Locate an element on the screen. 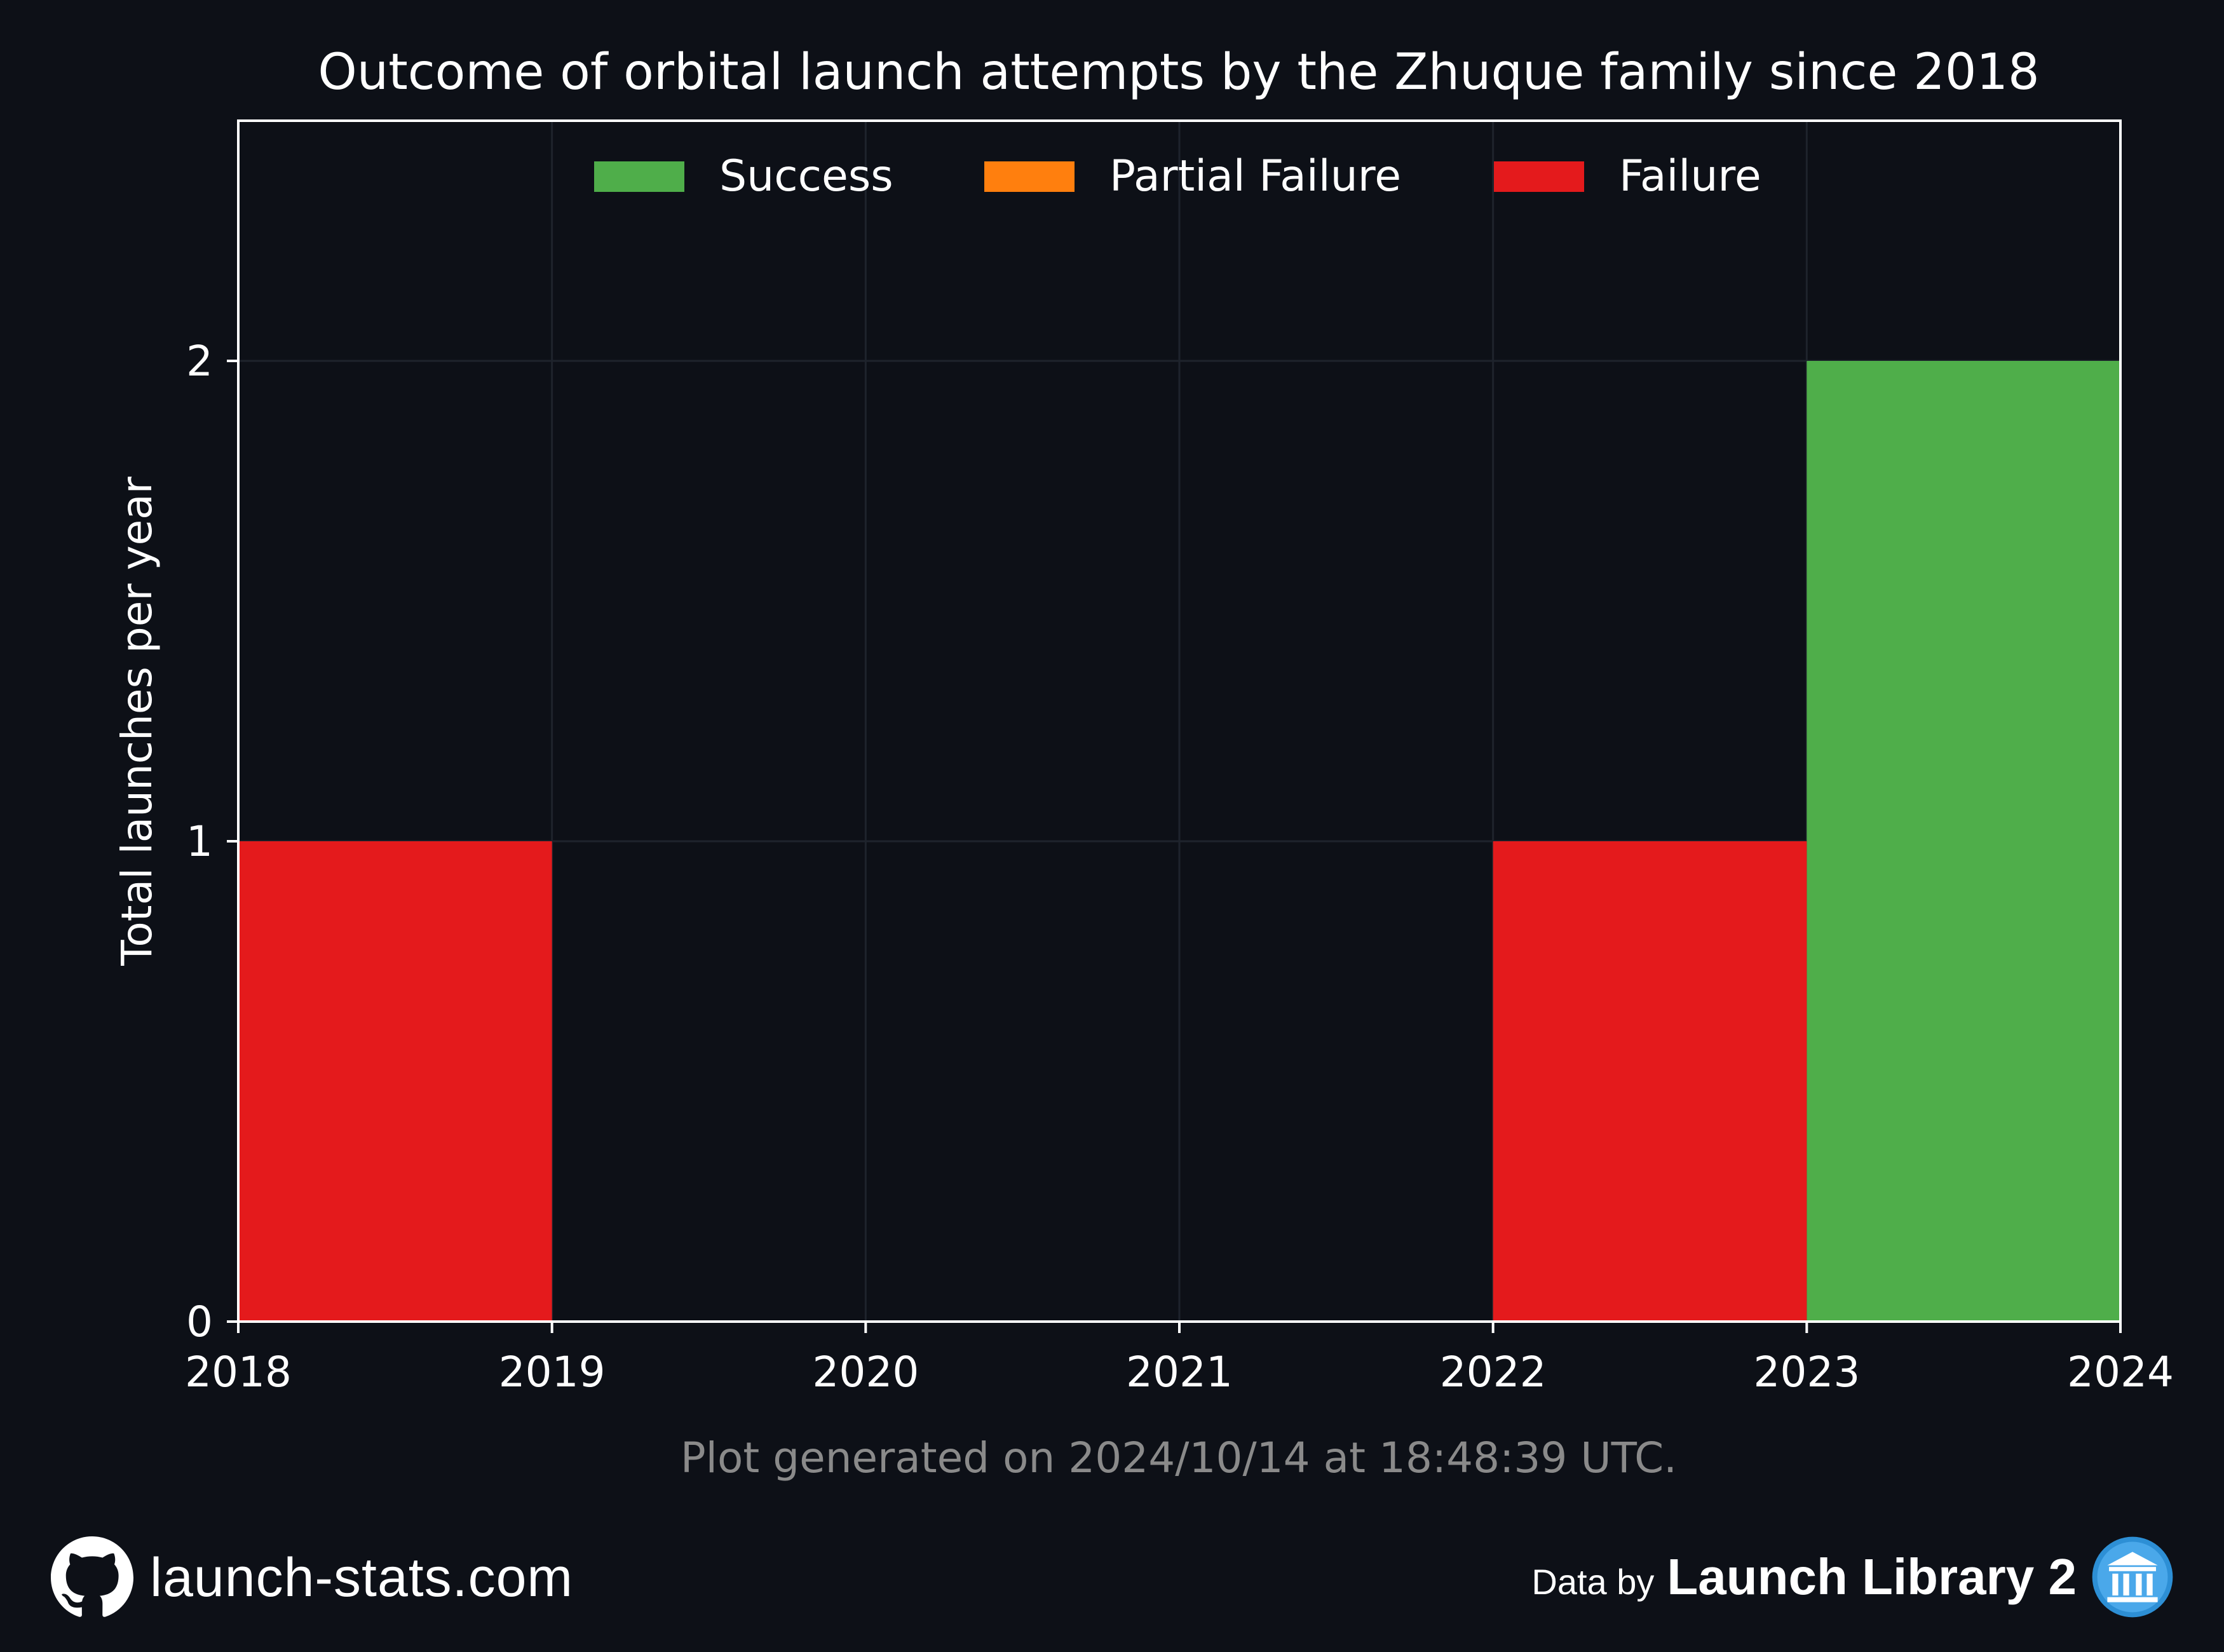  legend-label: Success is located at coordinates (806, 176).